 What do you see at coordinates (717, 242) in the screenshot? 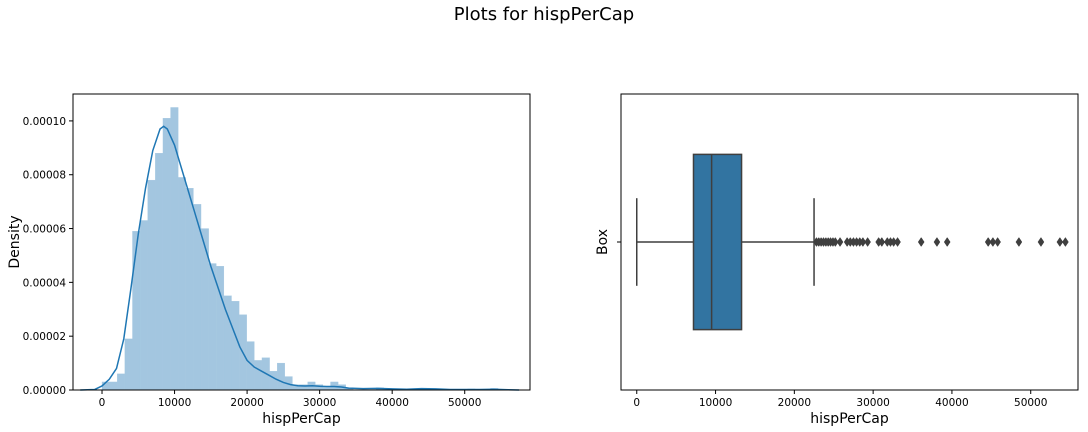
I see `interquartile-box` at bounding box center [717, 242].